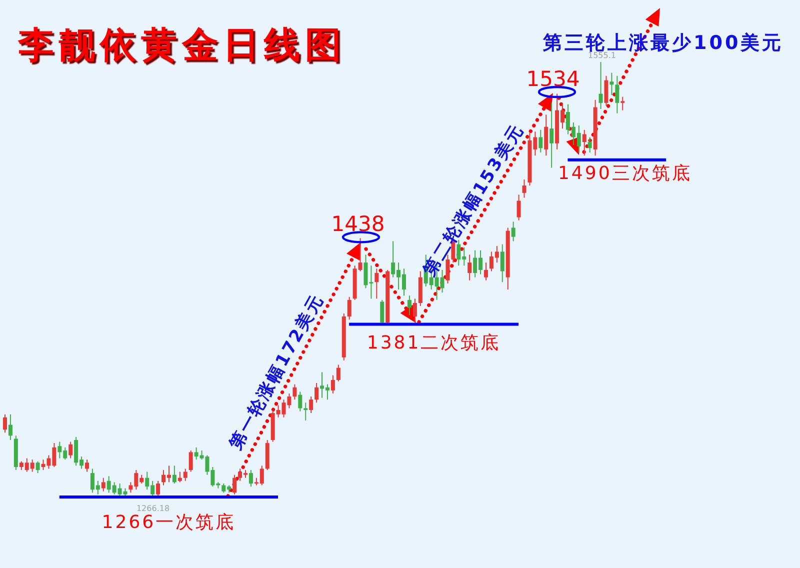 The width and height of the screenshot is (800, 568). I want to click on annotation: 1438, so click(358, 224).